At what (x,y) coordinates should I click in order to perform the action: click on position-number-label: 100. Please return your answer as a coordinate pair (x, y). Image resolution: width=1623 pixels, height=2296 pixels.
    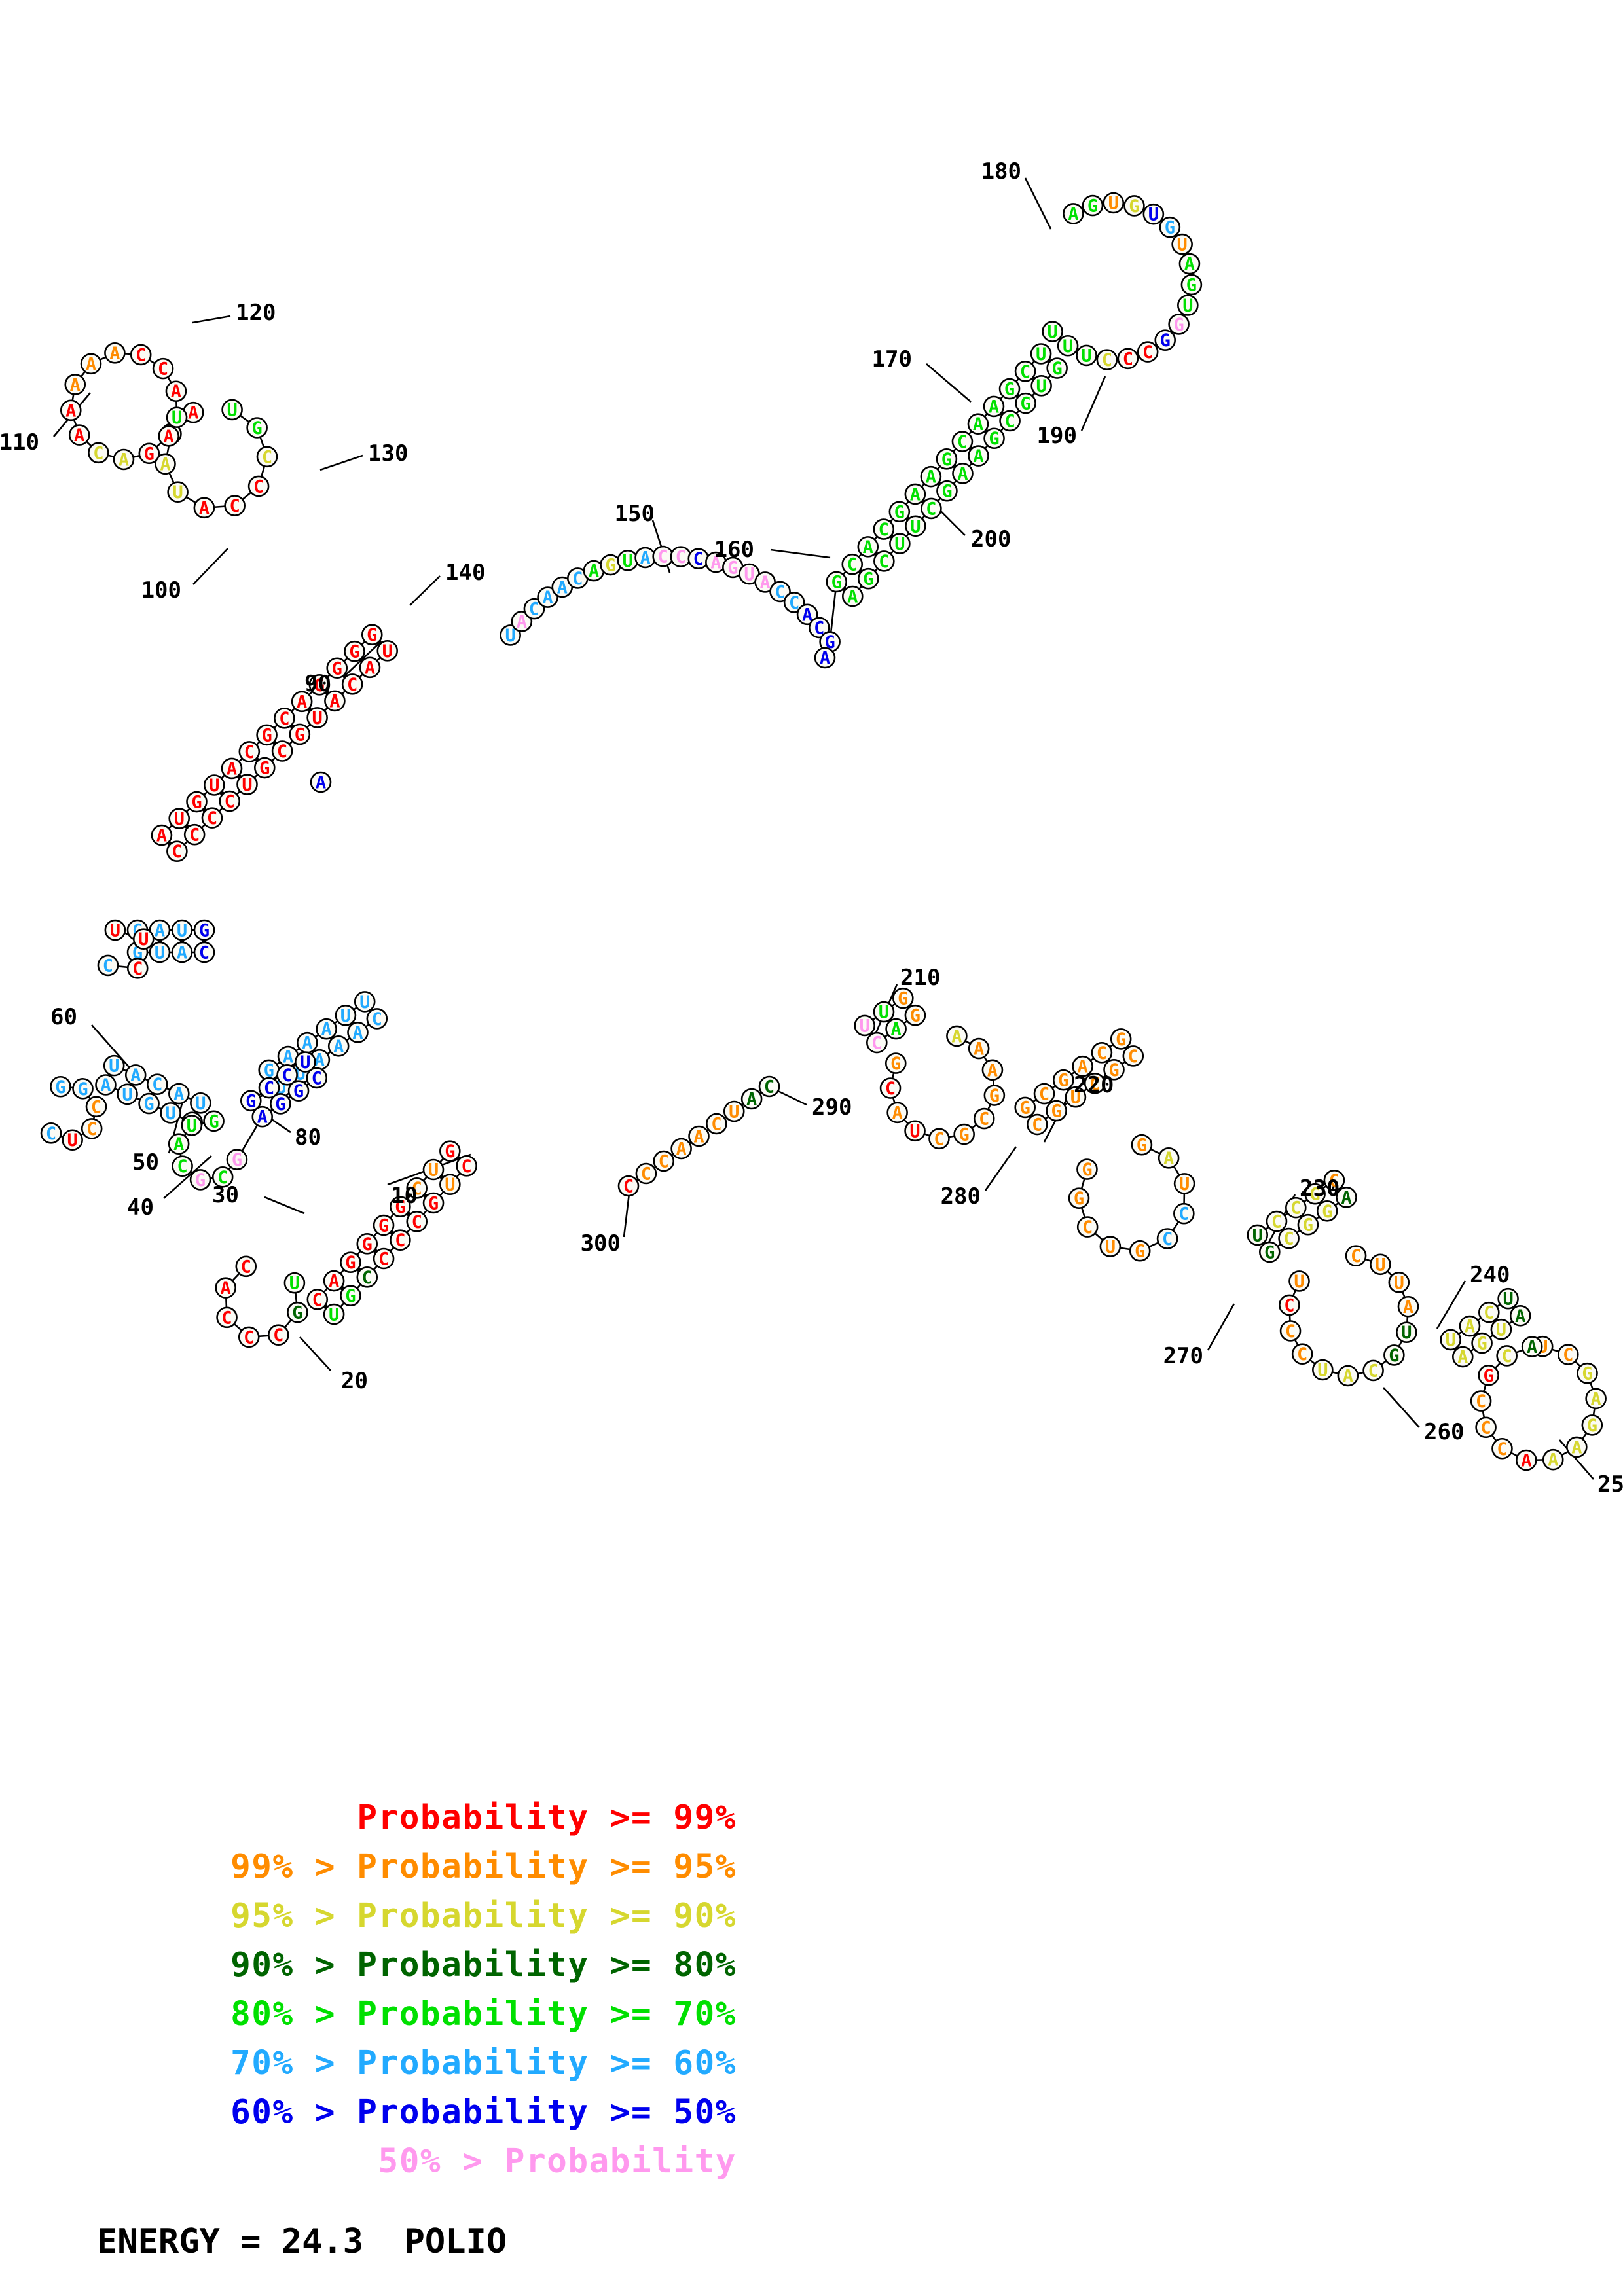
    Looking at the image, I should click on (161, 590).